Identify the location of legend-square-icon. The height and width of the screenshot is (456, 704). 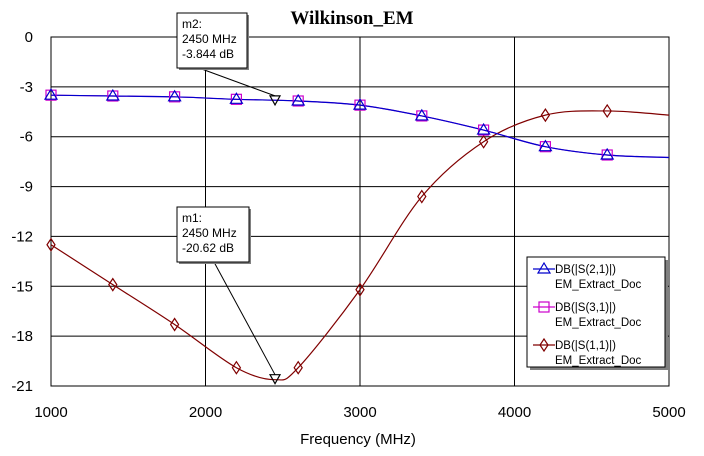
(544, 307).